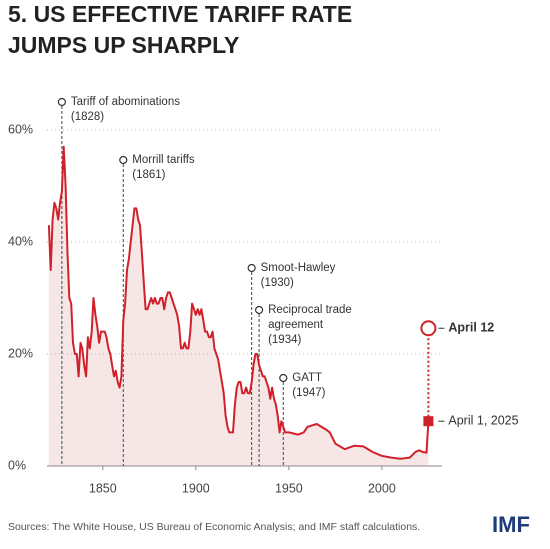 This screenshot has width=550, height=549. Describe the element at coordinates (382, 488) in the screenshot. I see `x-tick-label: 2000` at that location.